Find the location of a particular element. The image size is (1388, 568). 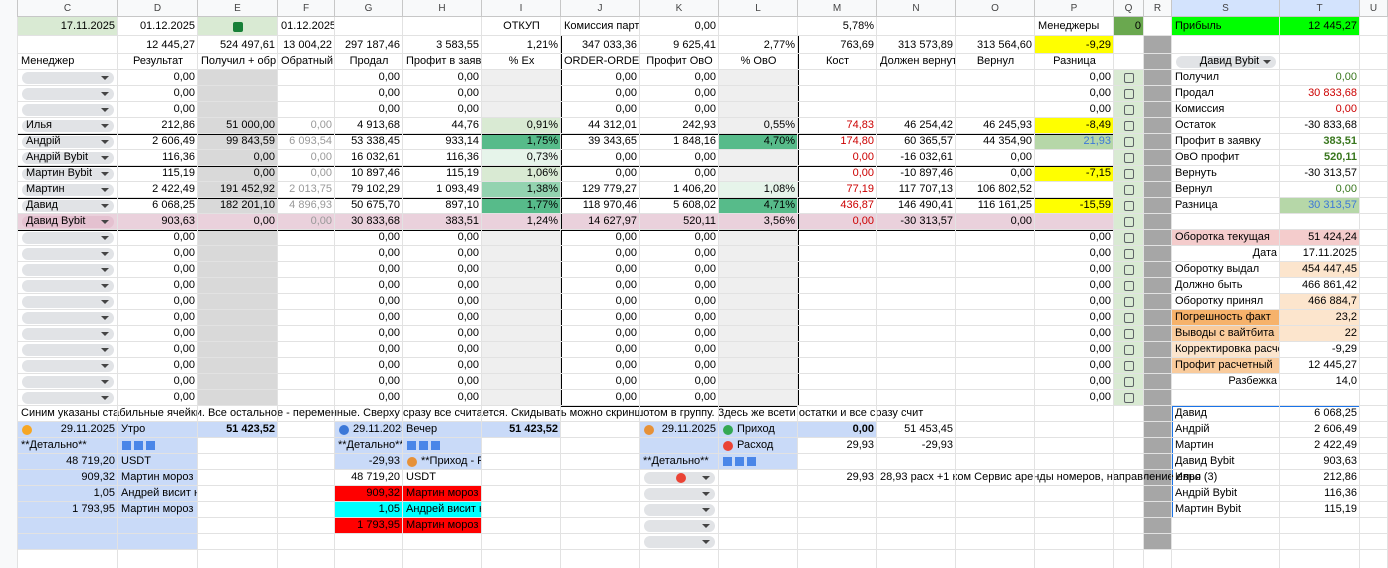

cell-text: 909,32 is located at coordinates (98, 477).